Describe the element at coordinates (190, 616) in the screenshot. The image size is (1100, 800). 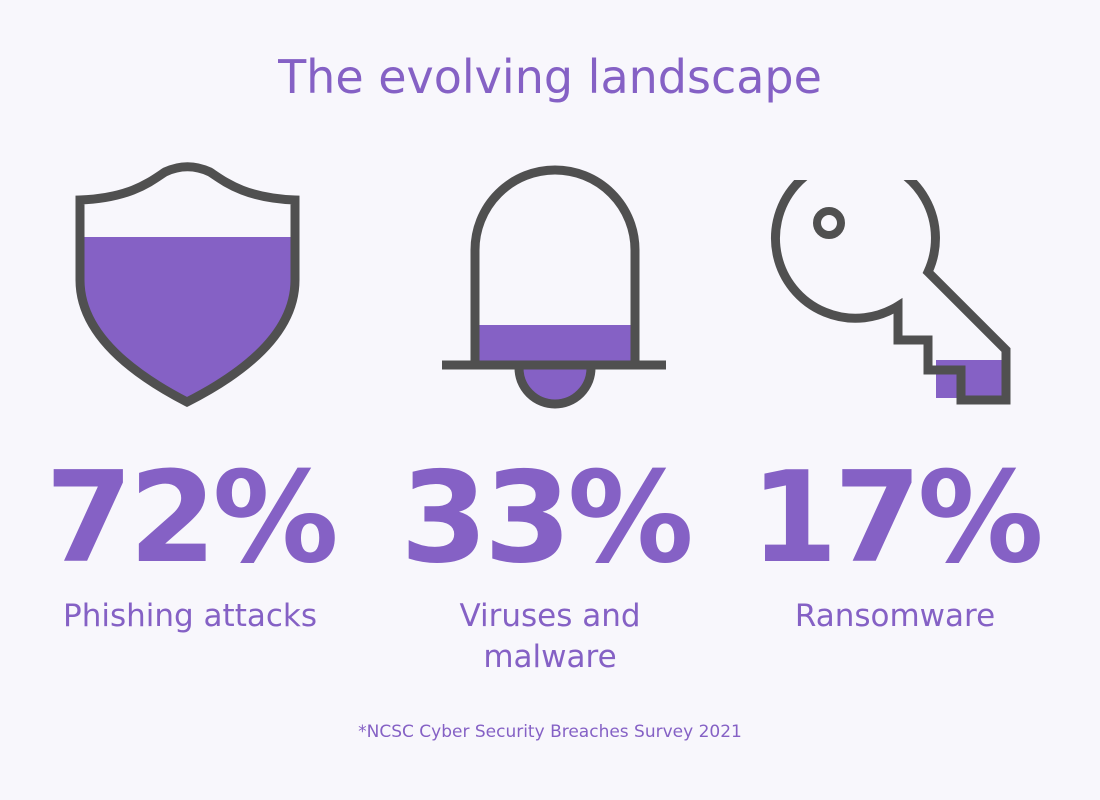
I see `stat-label-phishing: Phishing attacks` at that location.